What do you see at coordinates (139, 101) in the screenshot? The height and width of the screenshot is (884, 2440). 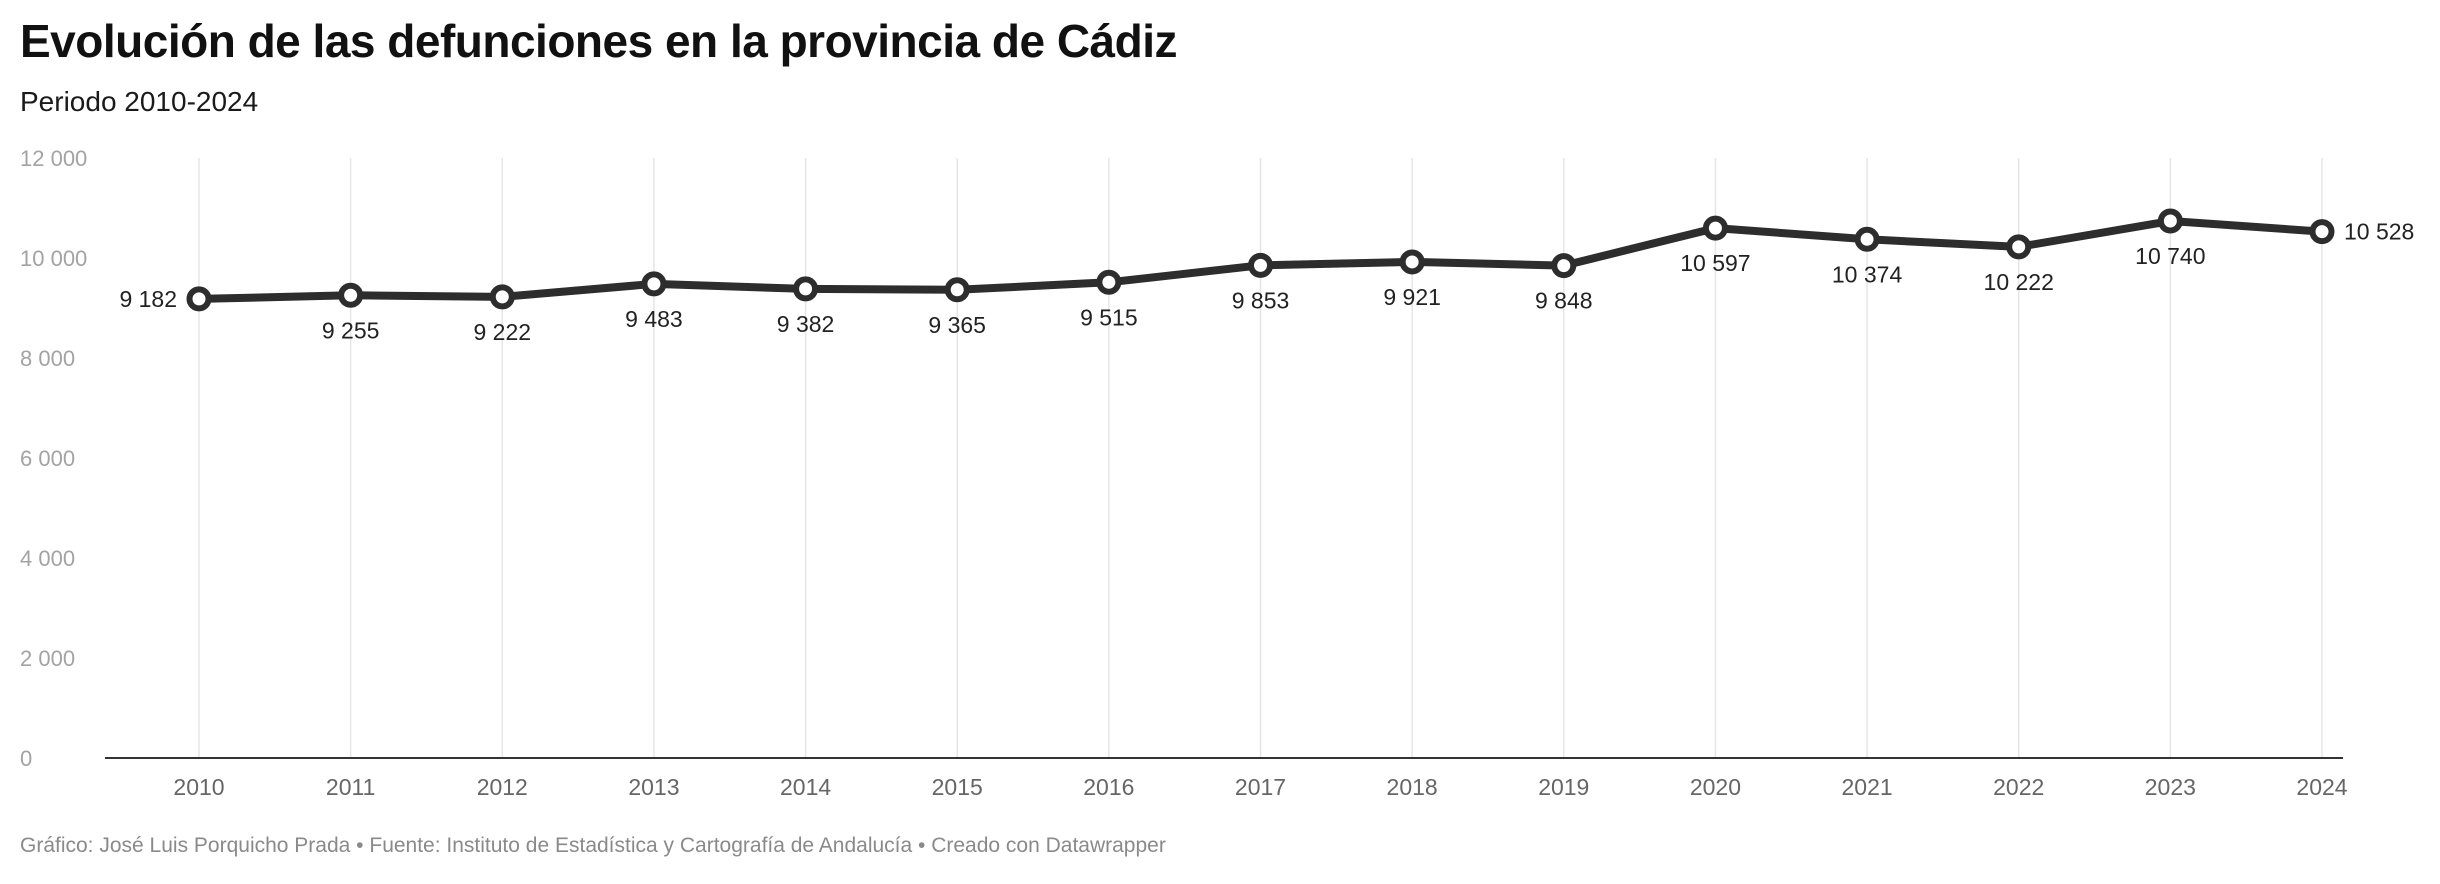 I see `chart-subtitle: Periodo 2010-2024` at bounding box center [139, 101].